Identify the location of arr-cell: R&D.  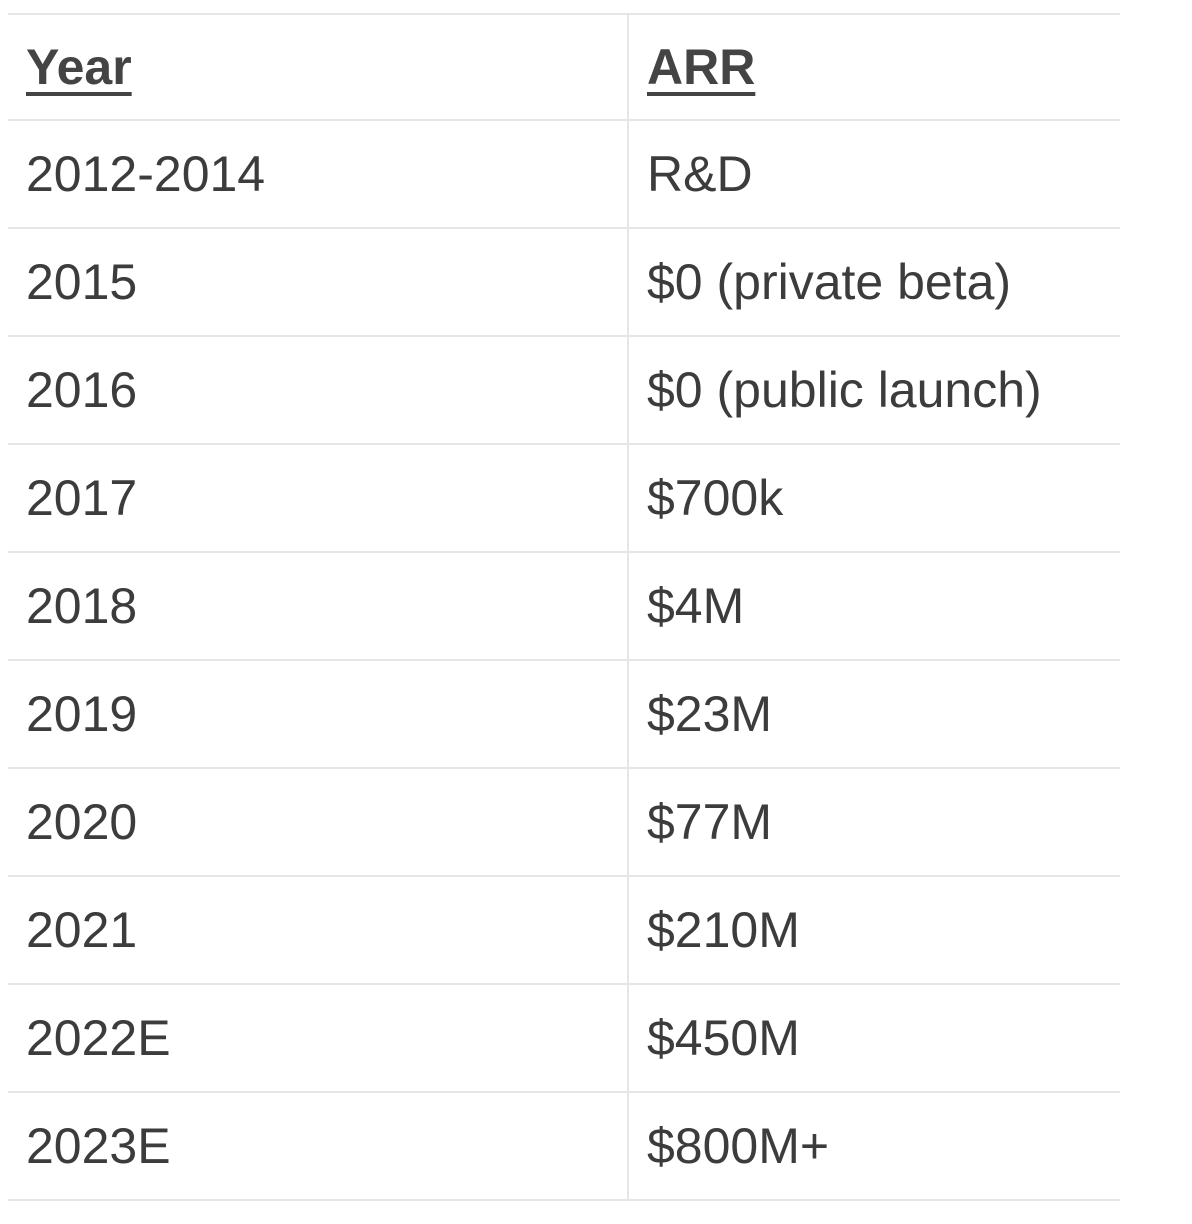
(874, 173).